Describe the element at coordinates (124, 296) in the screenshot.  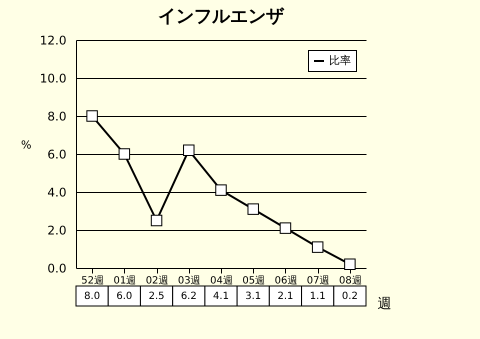
I see `data-label: 6.0` at that location.